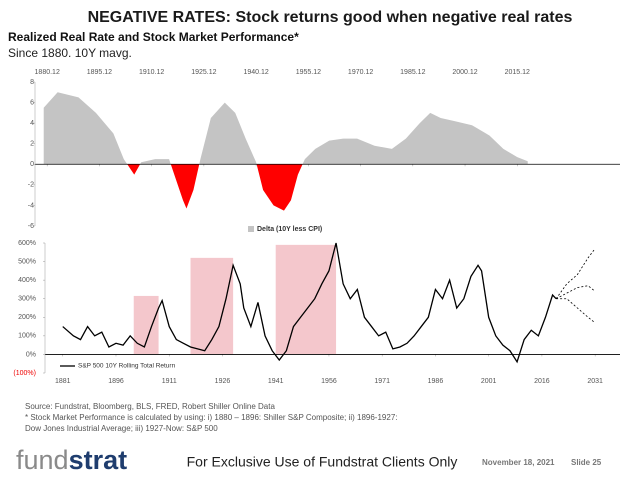 Image resolution: width=640 pixels, height=479 pixels. What do you see at coordinates (31, 226) in the screenshot?
I see `y-tick-label: -6` at bounding box center [31, 226].